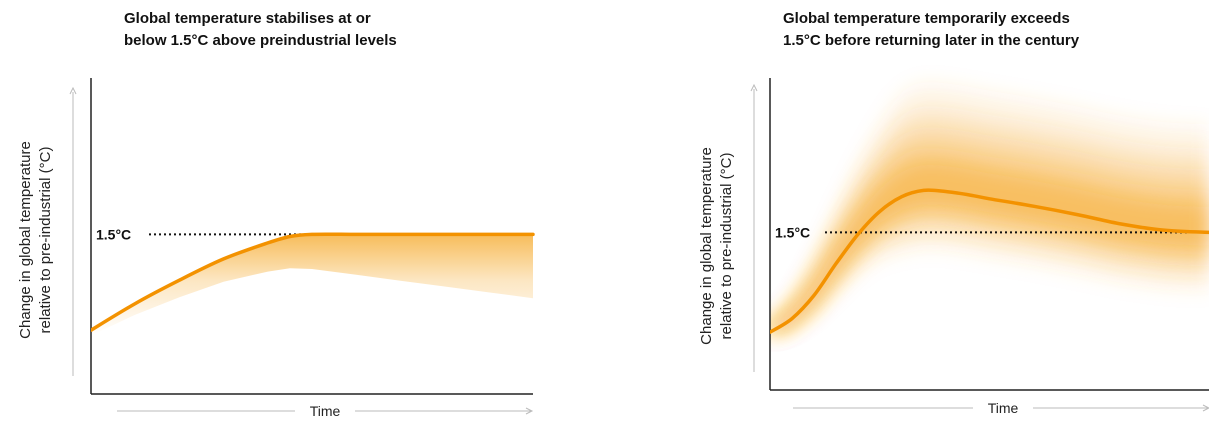 The width and height of the screenshot is (1209, 434). I want to click on uncertainty-band, so click(312, 285).